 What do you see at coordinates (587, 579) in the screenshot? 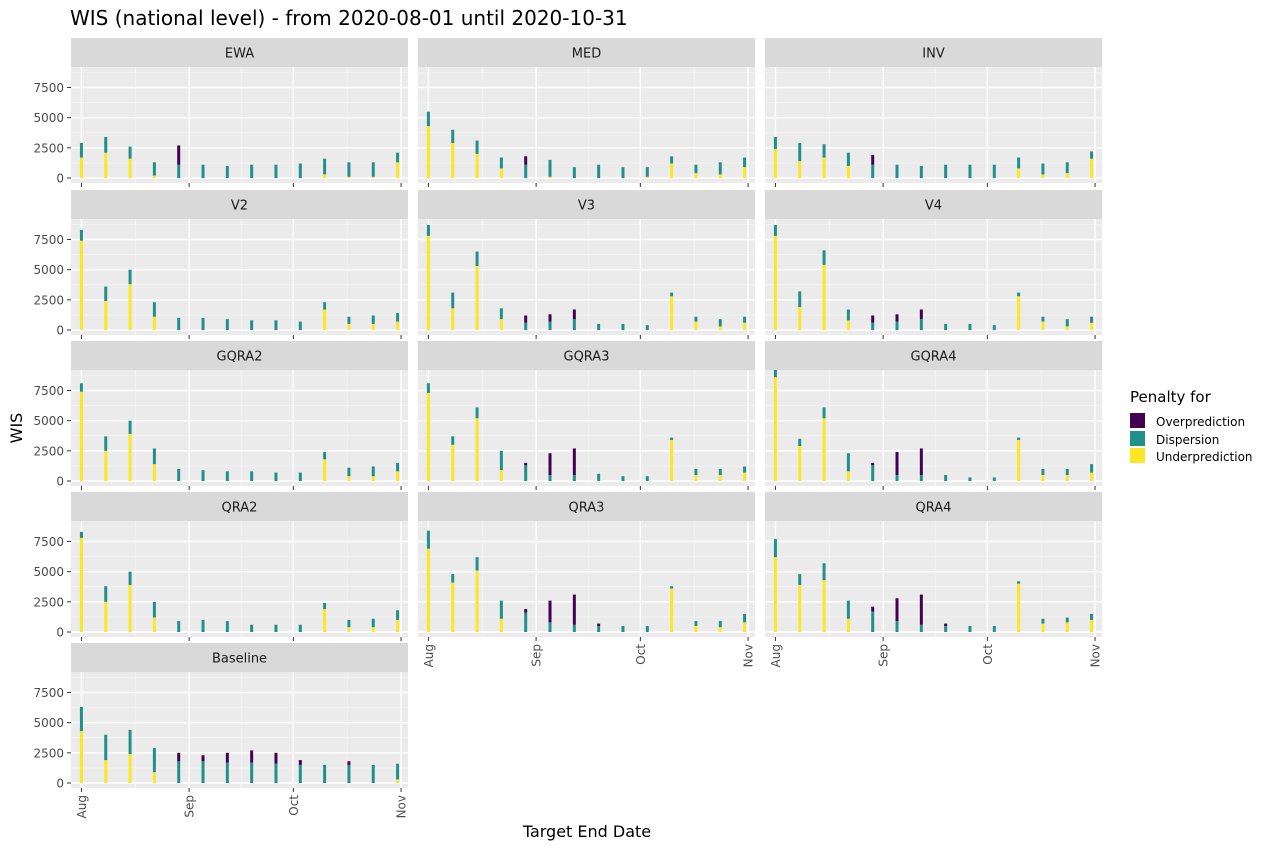
I see `facet-qra3: QRA3 Aug Sep Oct Nov` at bounding box center [587, 579].